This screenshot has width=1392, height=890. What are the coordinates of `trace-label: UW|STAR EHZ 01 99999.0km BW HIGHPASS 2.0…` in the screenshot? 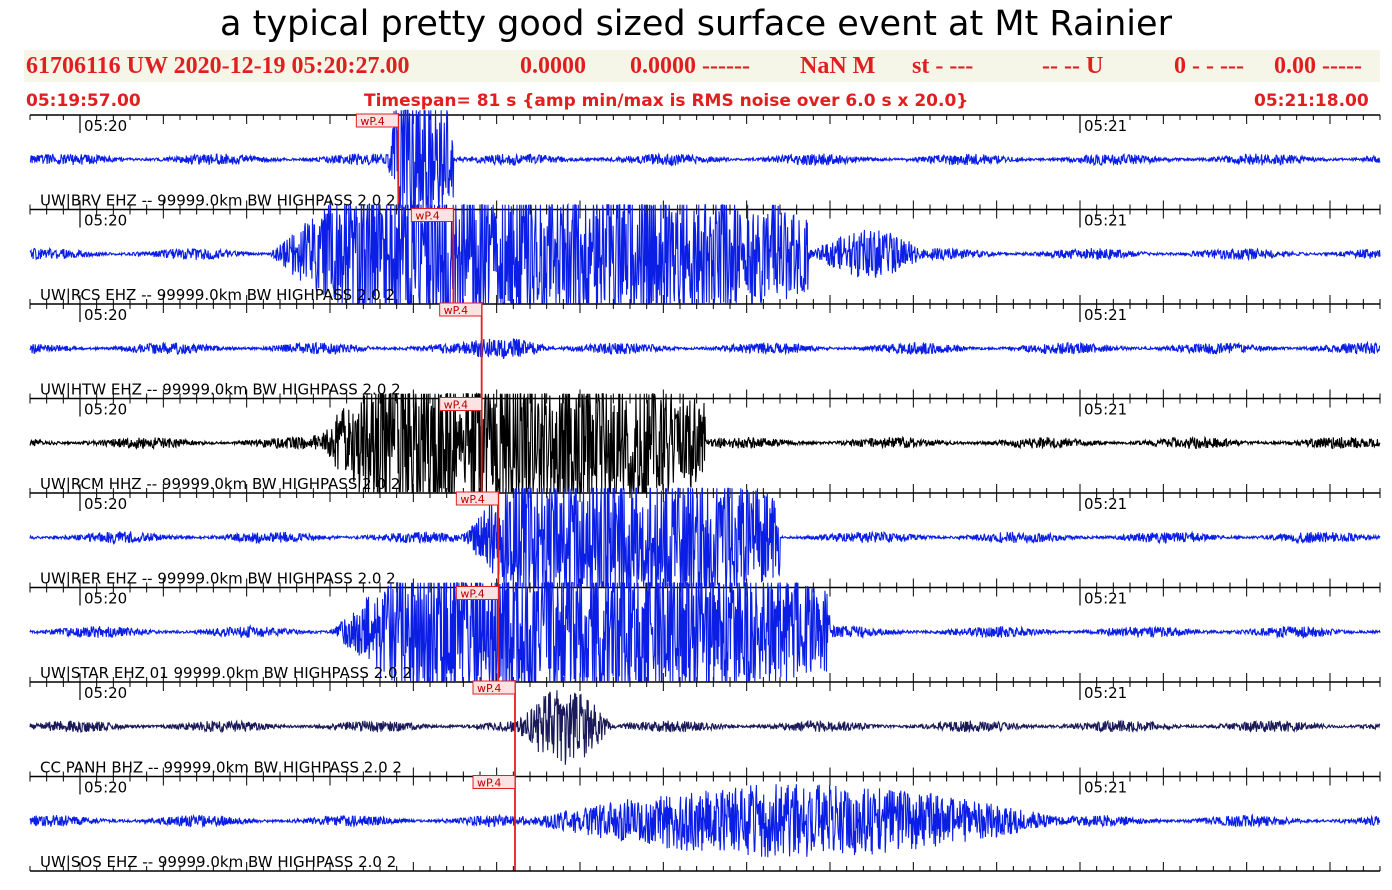 It's located at (226, 673).